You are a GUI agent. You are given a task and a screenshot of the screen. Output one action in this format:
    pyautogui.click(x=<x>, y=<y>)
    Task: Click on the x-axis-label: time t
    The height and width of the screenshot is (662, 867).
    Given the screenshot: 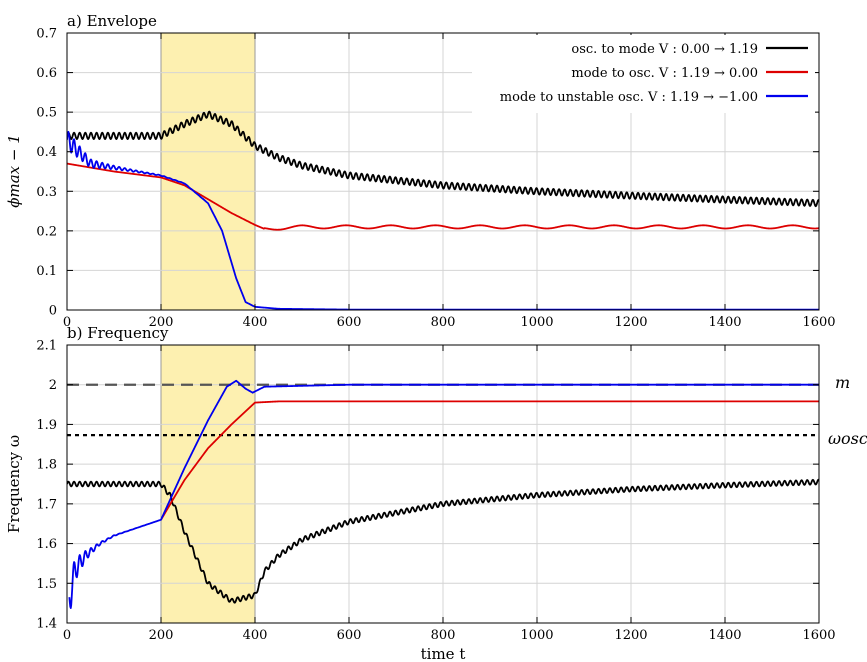 What is the action you would take?
    pyautogui.click(x=443, y=653)
    